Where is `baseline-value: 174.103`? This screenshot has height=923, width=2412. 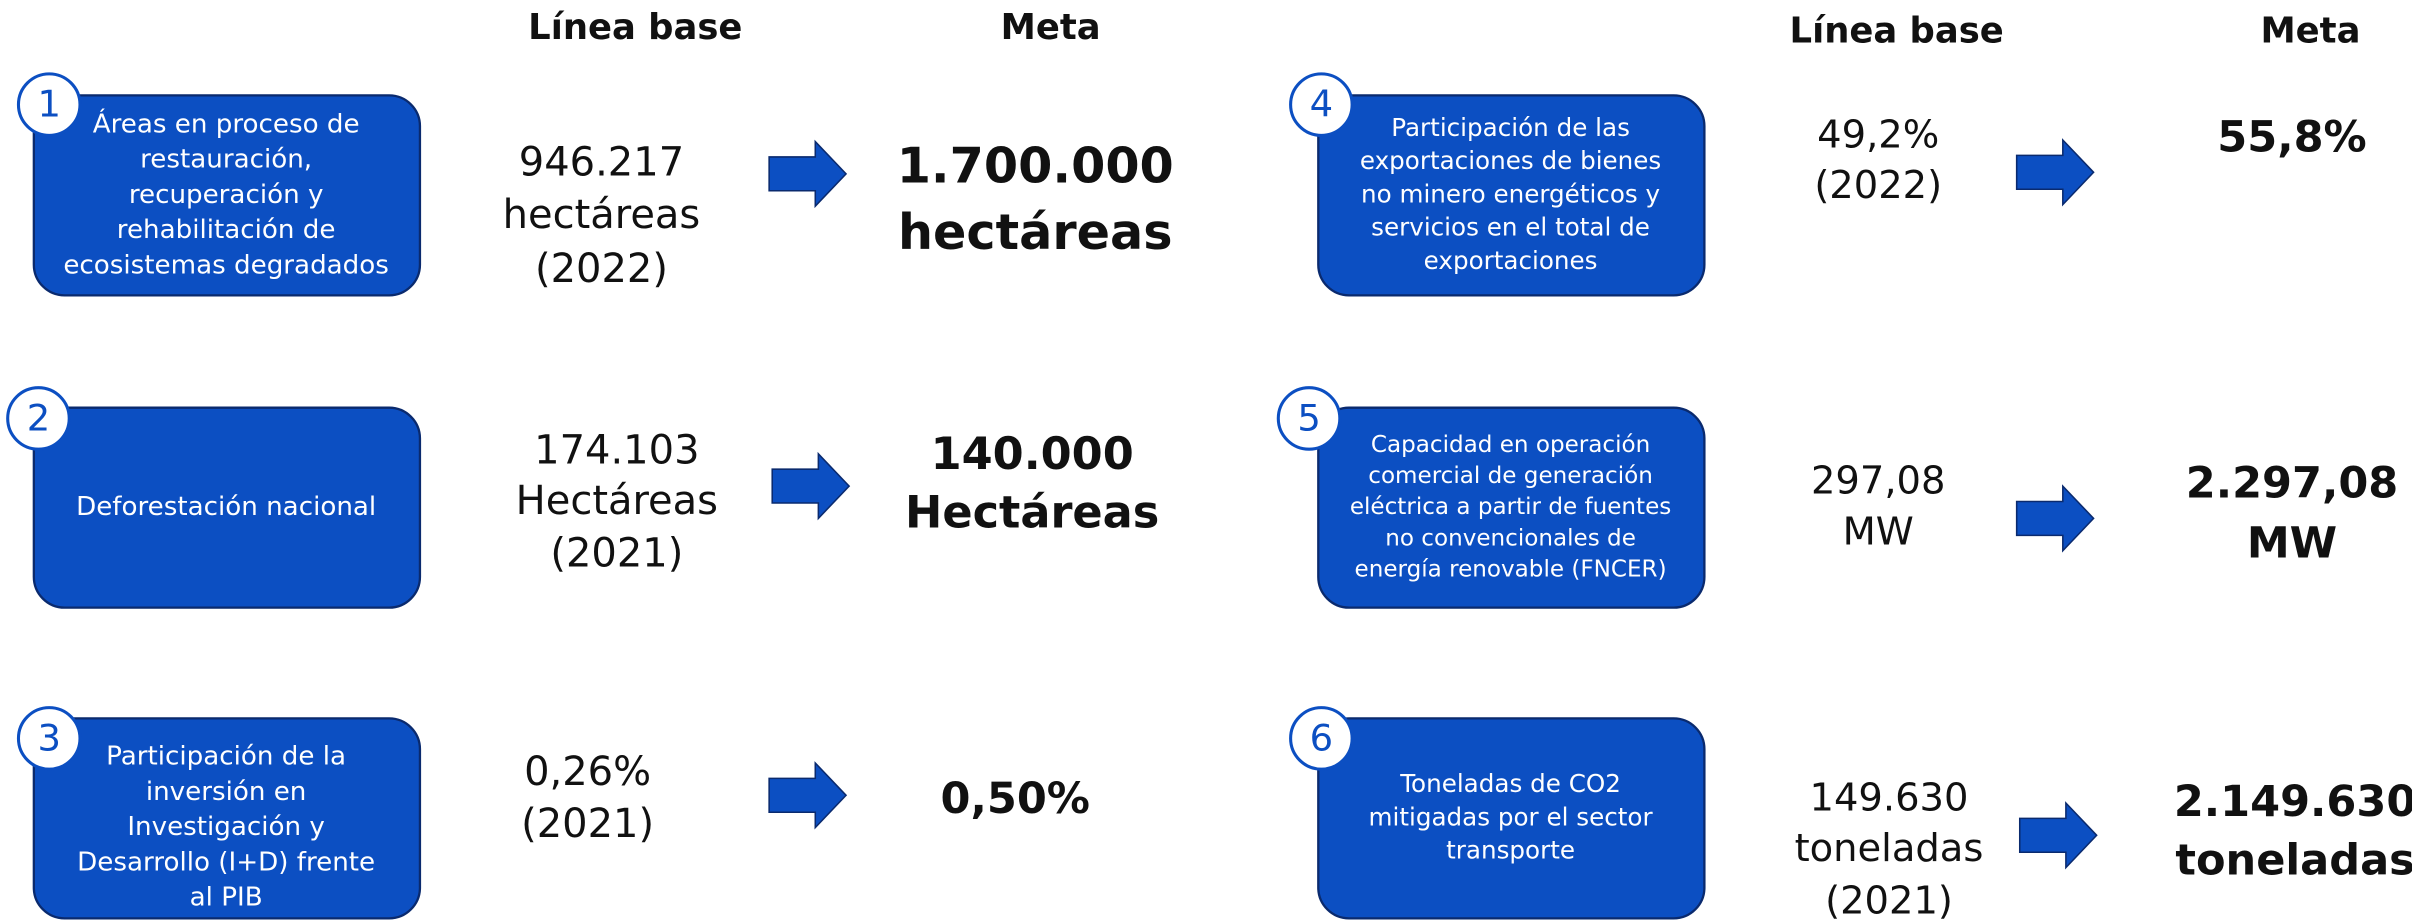
baseline-value: 174.103 is located at coordinates (616, 450).